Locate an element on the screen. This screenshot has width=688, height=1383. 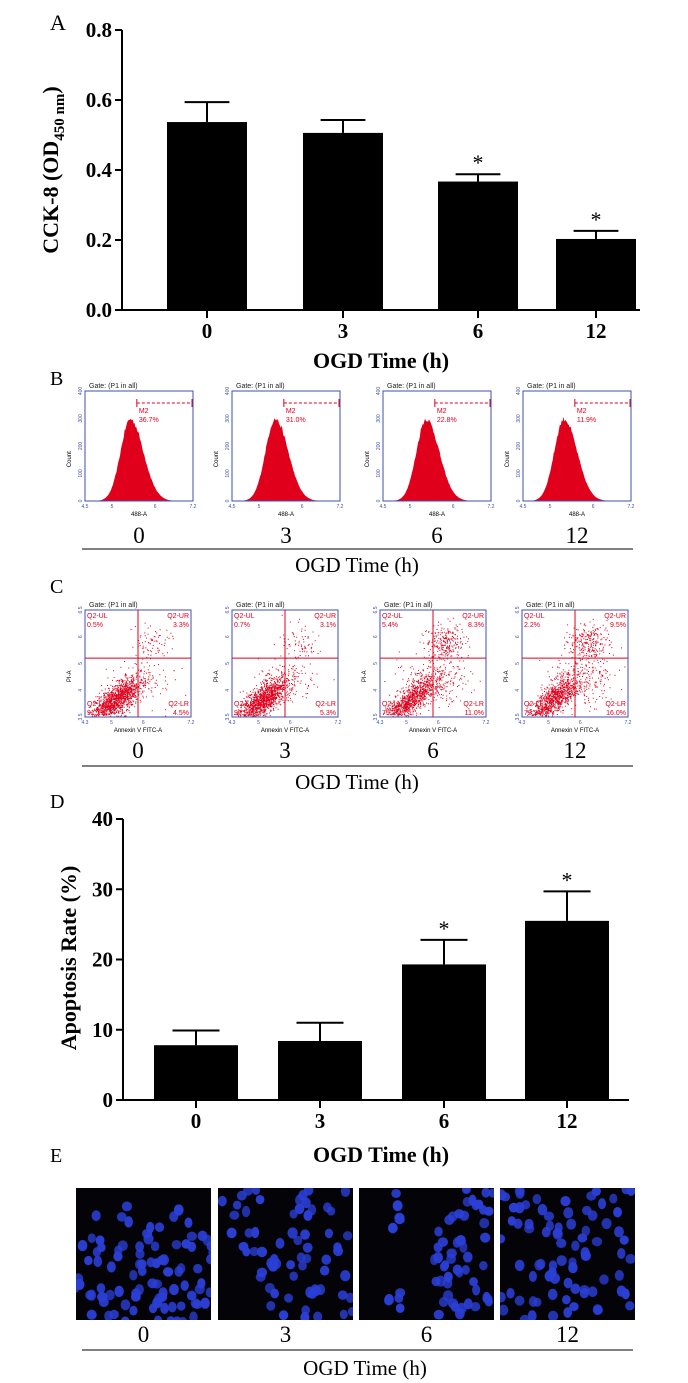
time-label: 6 is located at coordinates (433, 750).